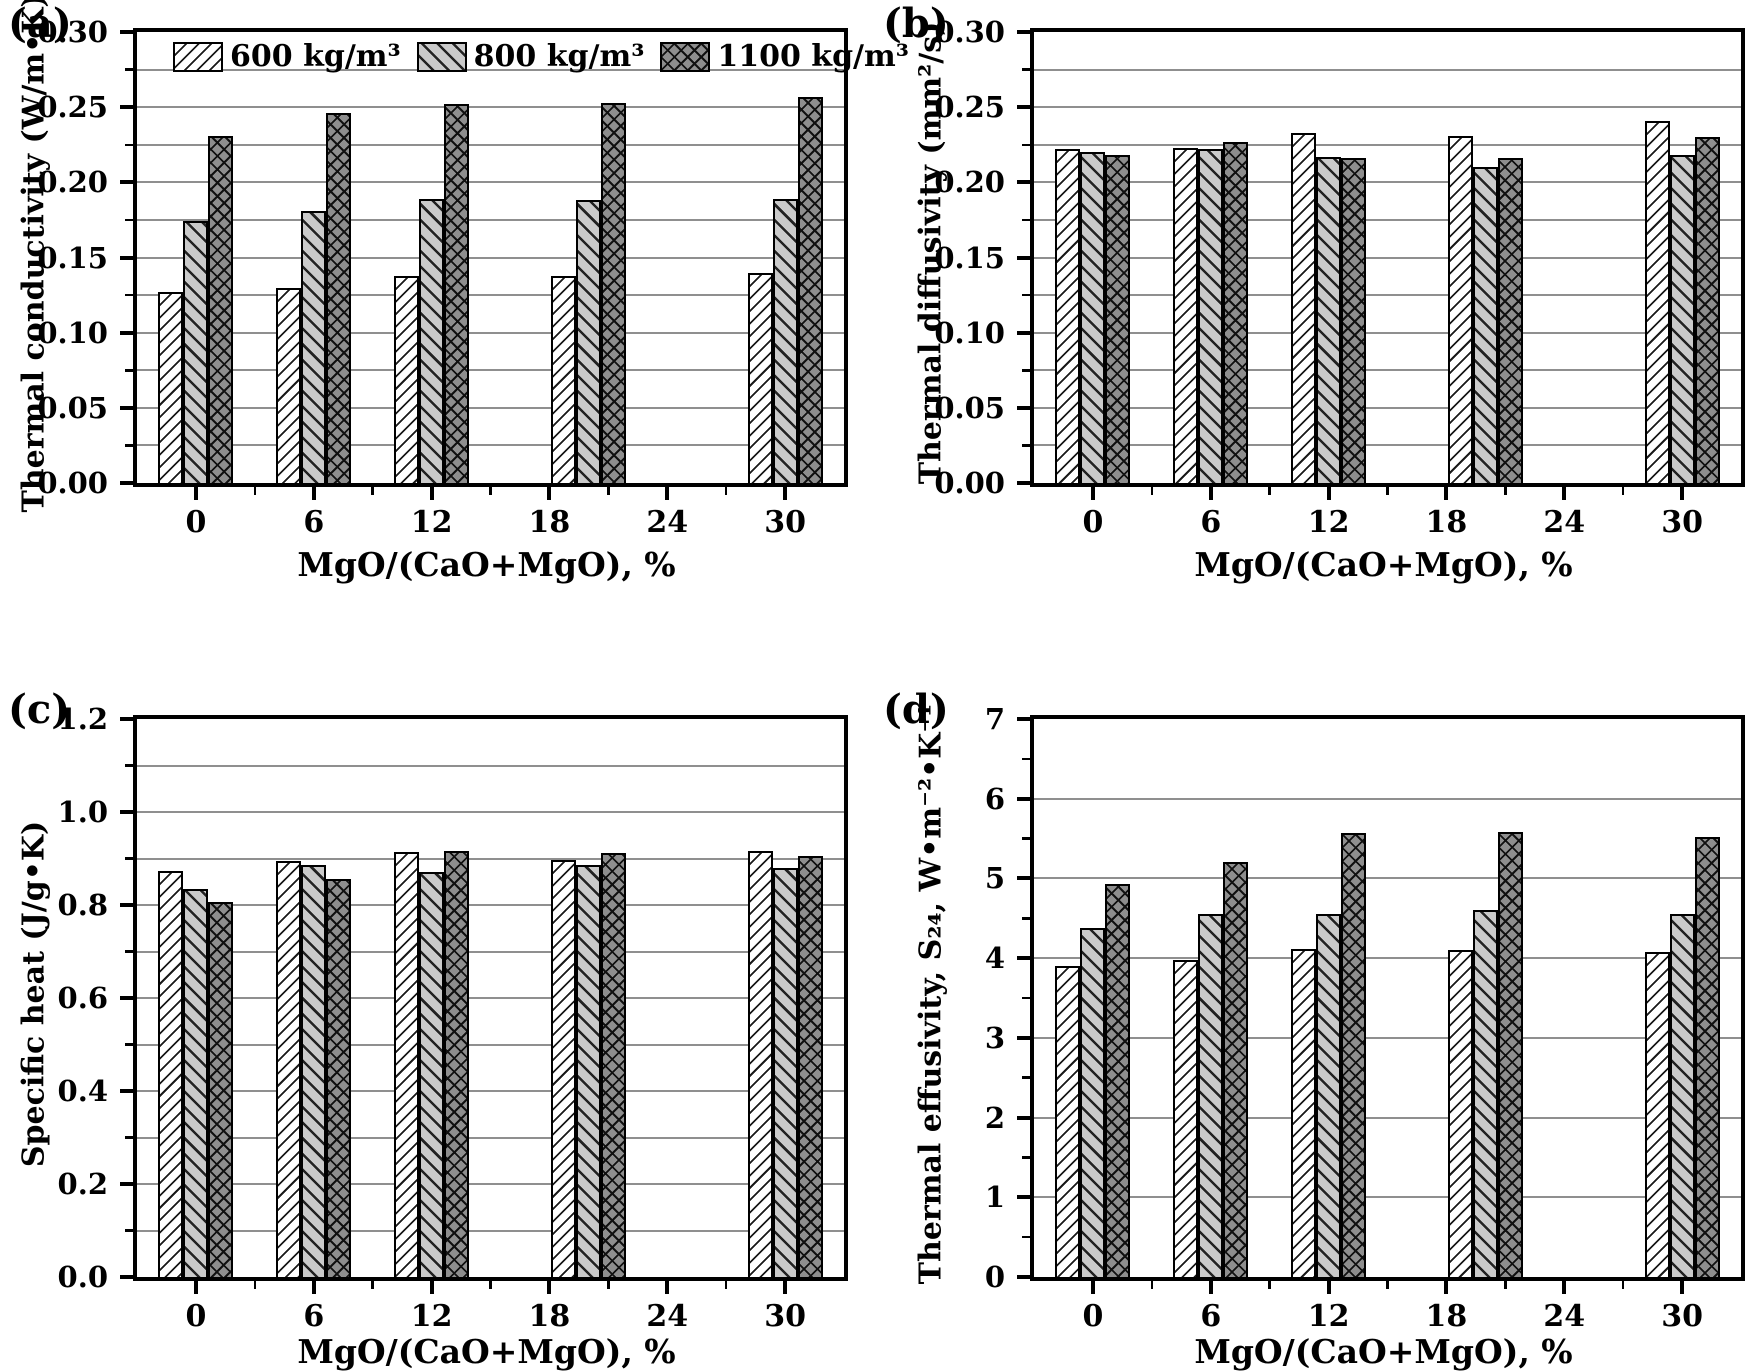 The height and width of the screenshot is (1371, 1750). I want to click on y-tick-label: 1, so click(994, 1197).